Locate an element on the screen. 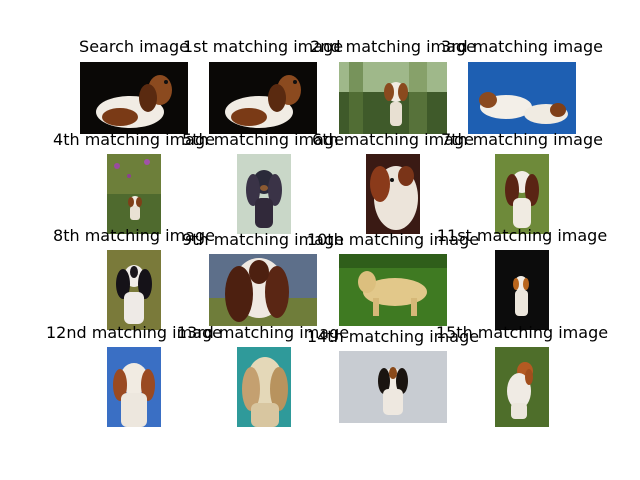 The image size is (640, 480). title-match-4: 4th matching image is located at coordinates (134, 139).